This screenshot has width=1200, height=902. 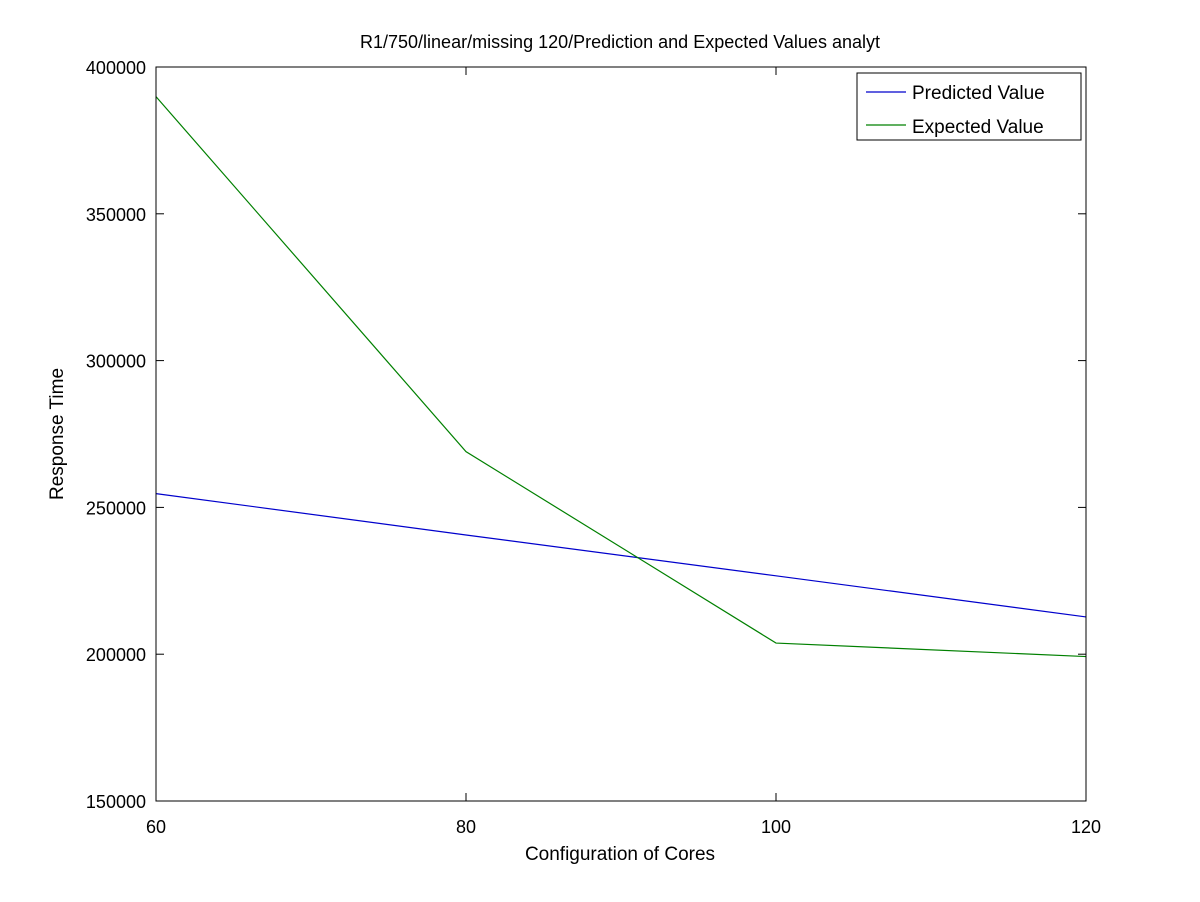 I want to click on legend-label-predicted-value: Predicted Value, so click(x=978, y=93).